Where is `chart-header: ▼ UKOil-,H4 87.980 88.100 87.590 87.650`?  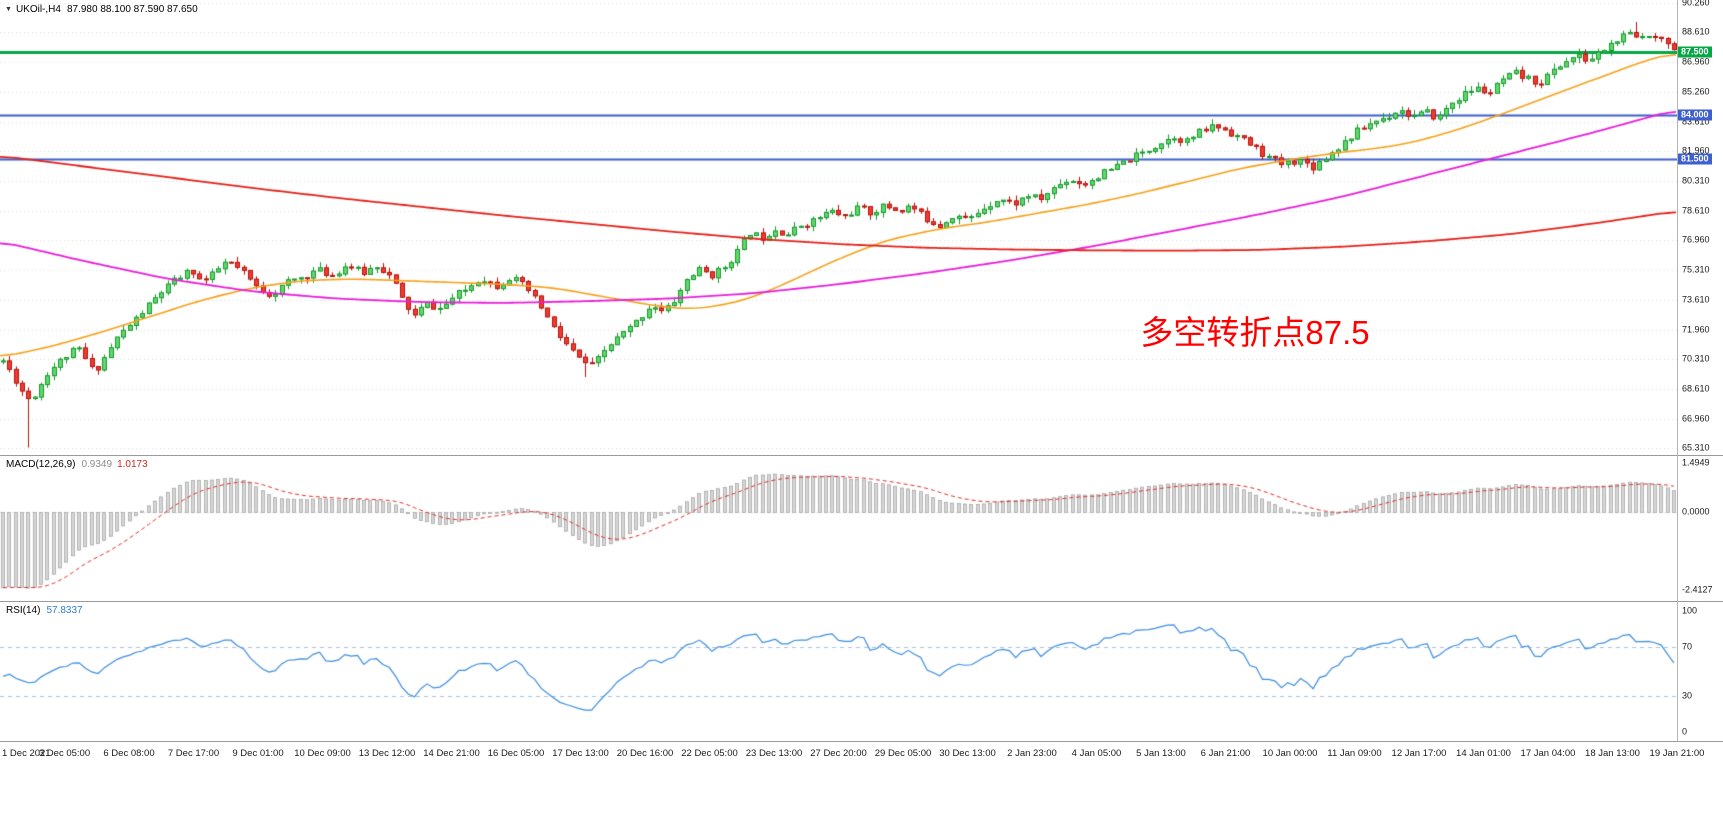 chart-header: ▼ UKOil-,H4 87.980 88.100 87.590 87.650 is located at coordinates (101, 9).